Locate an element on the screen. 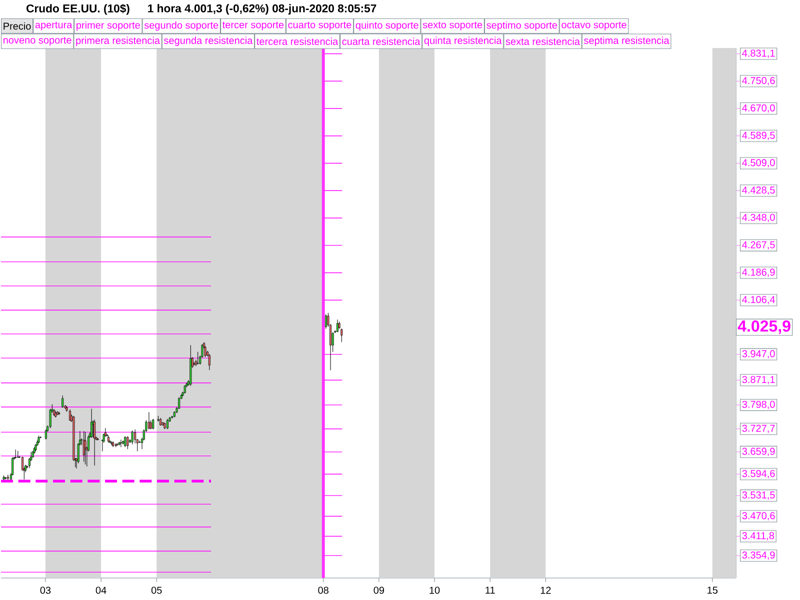 Image resolution: width=800 pixels, height=600 pixels. y-tick-label: 4.509,0 is located at coordinates (758, 163).